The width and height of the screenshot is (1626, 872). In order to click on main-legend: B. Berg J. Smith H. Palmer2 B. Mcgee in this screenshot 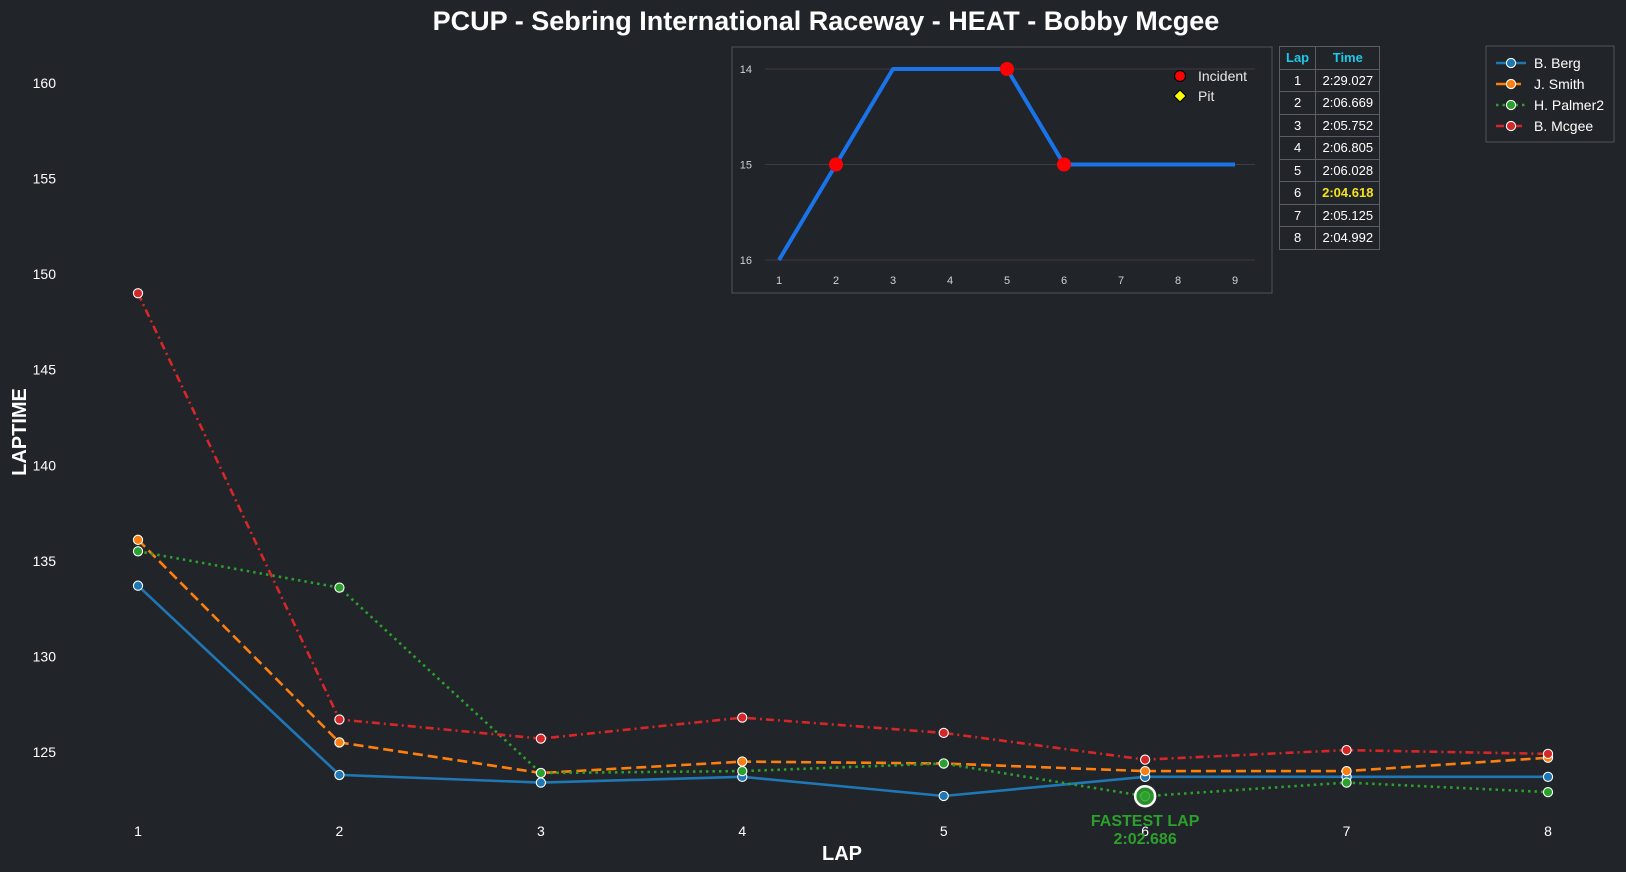, I will do `click(1550, 94)`.